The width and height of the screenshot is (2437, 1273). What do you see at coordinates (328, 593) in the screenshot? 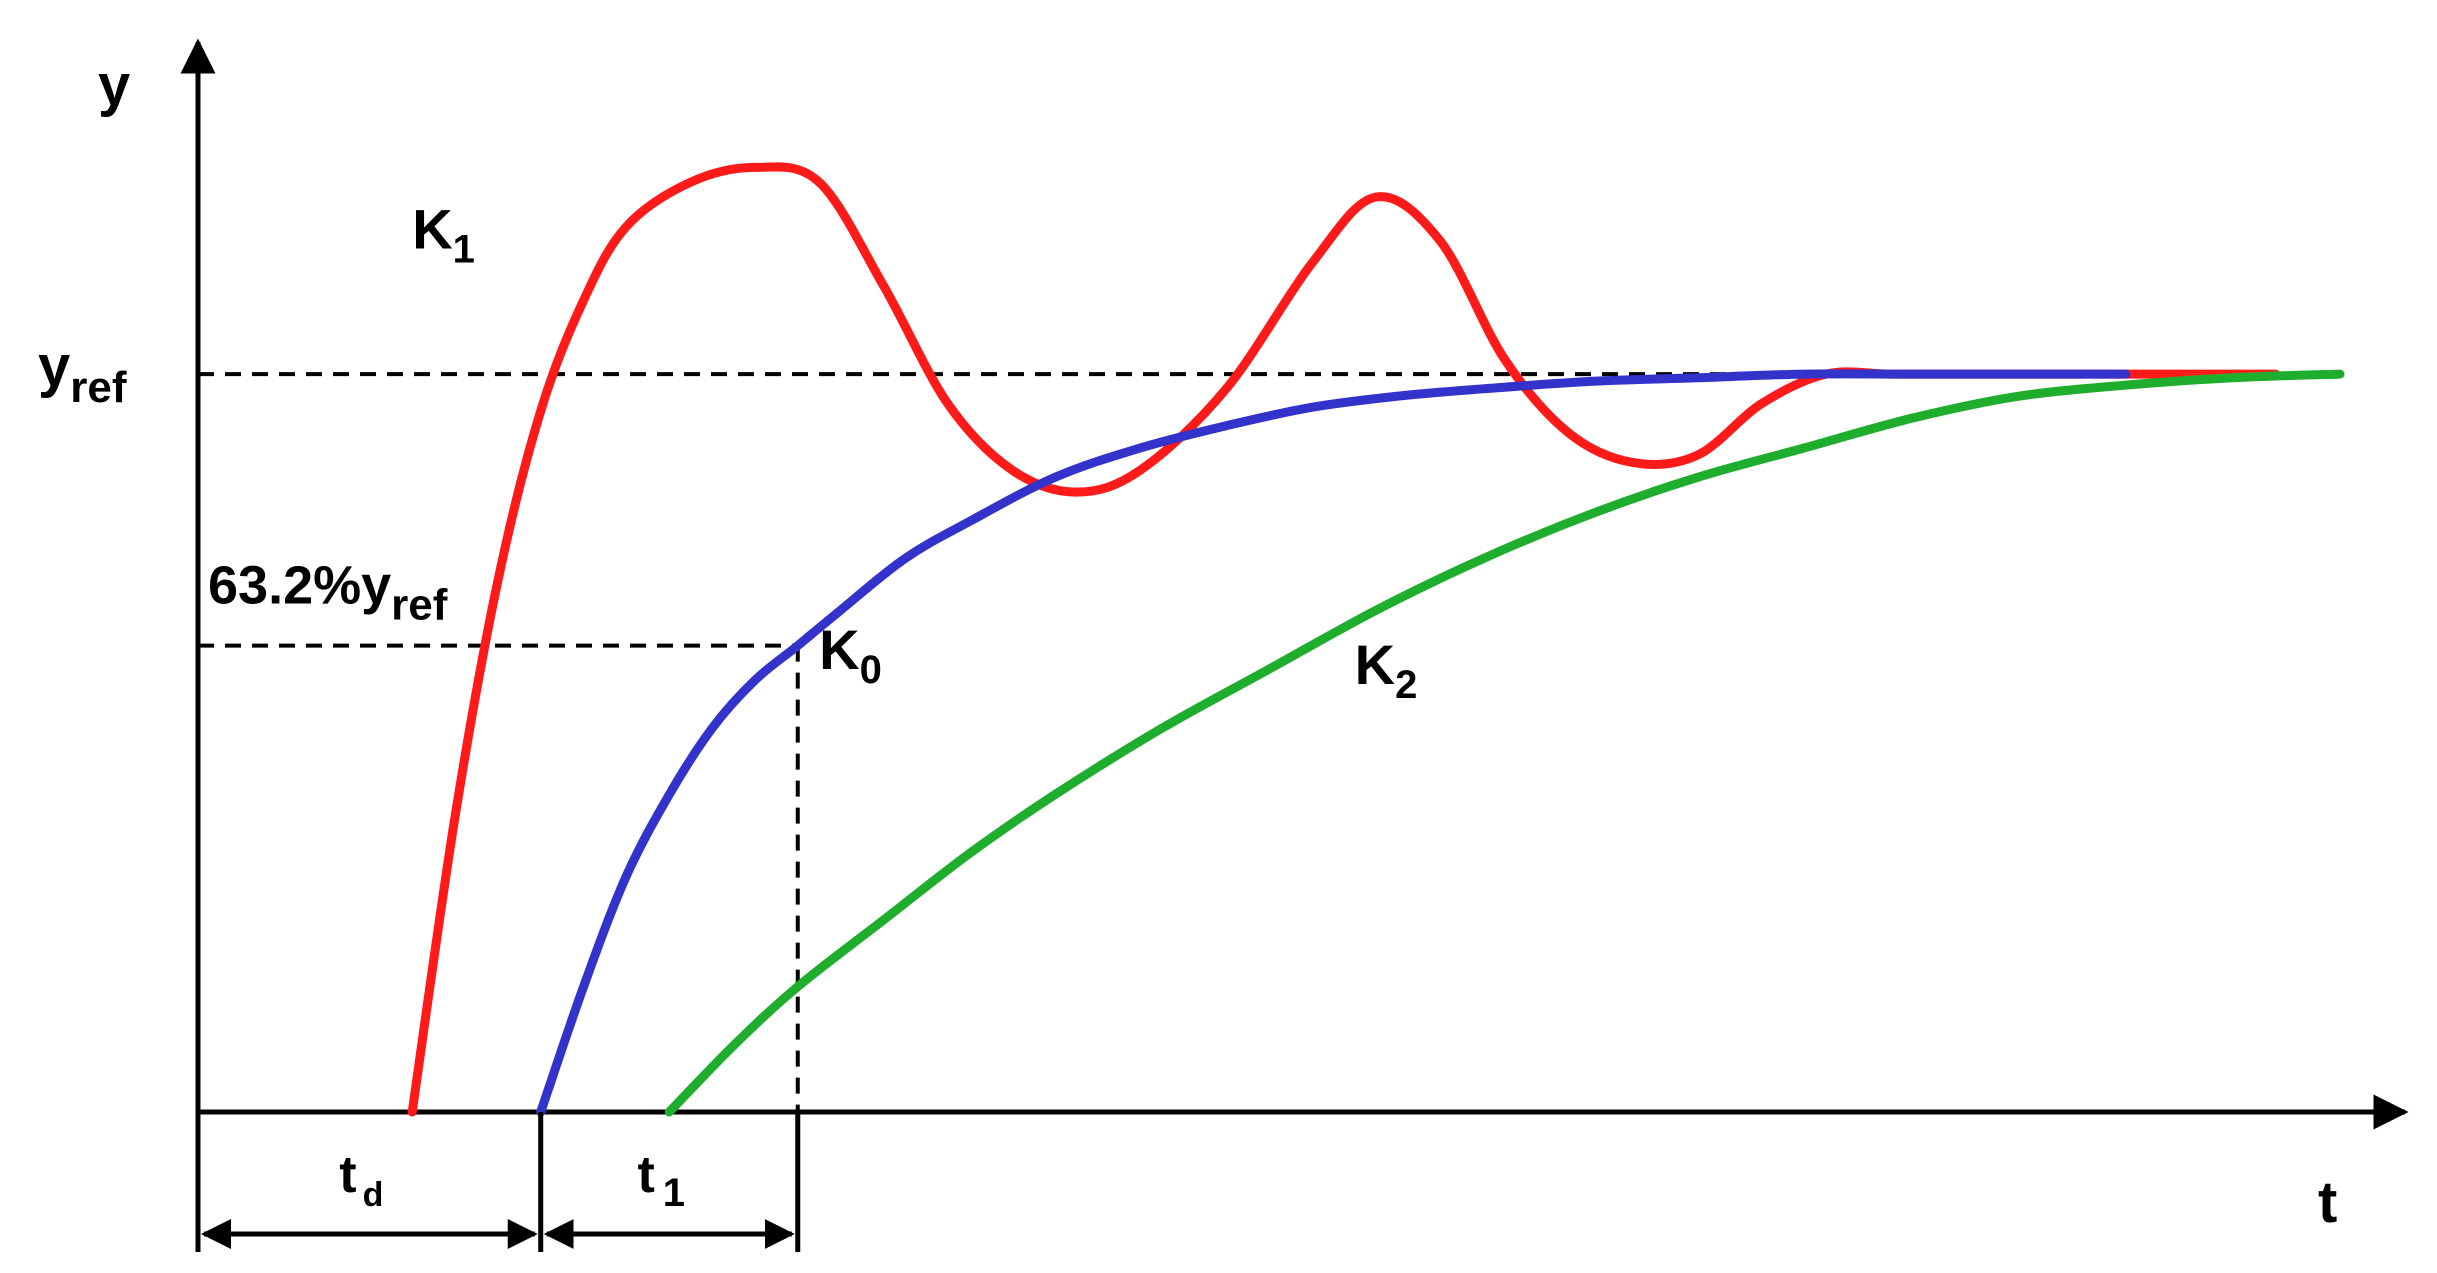
I see `fraction-label: 63.2%yref` at bounding box center [328, 593].